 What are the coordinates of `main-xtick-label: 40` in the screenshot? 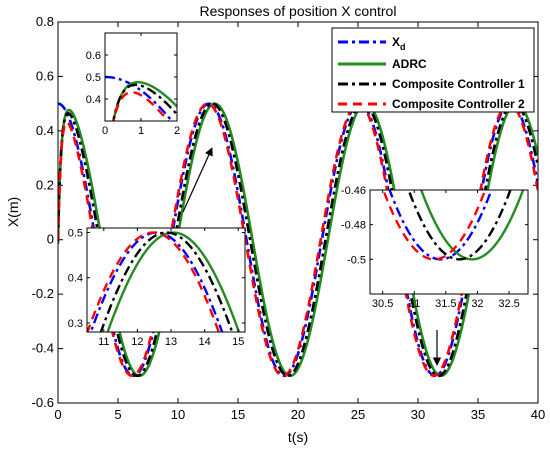 It's located at (538, 414).